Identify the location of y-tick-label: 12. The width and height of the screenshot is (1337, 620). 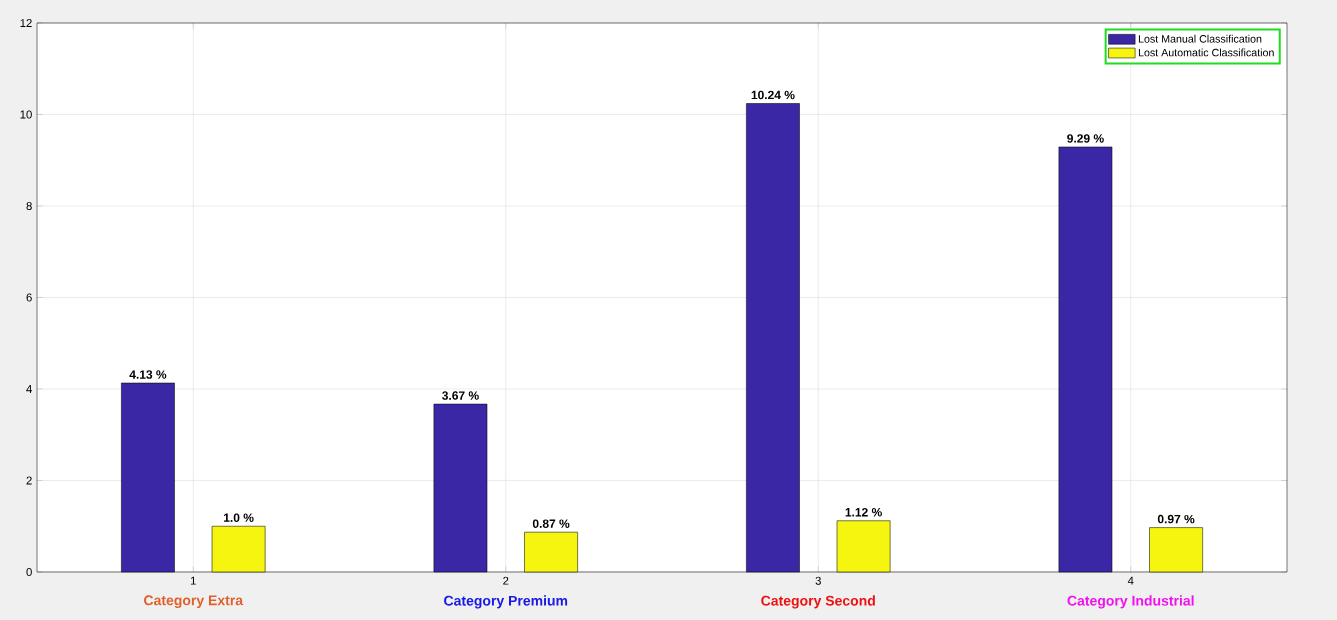
(26, 23).